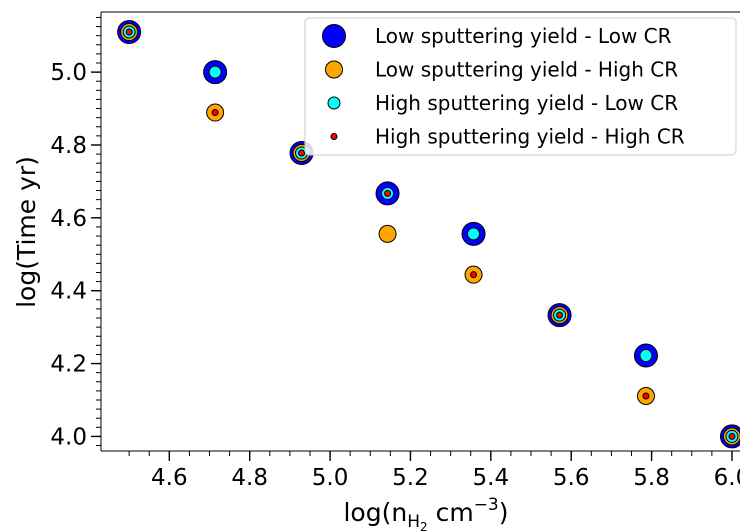 The image size is (740, 532). Describe the element at coordinates (68, 146) in the screenshot. I see `y-tick-label: 4.8` at that location.